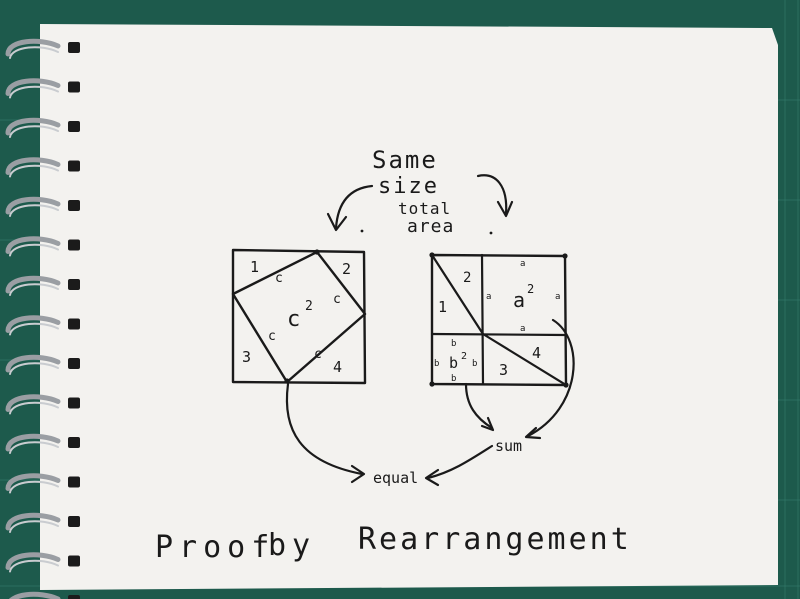  Describe the element at coordinates (530, 289) in the screenshot. I see `right-a-exponent: 2` at that location.